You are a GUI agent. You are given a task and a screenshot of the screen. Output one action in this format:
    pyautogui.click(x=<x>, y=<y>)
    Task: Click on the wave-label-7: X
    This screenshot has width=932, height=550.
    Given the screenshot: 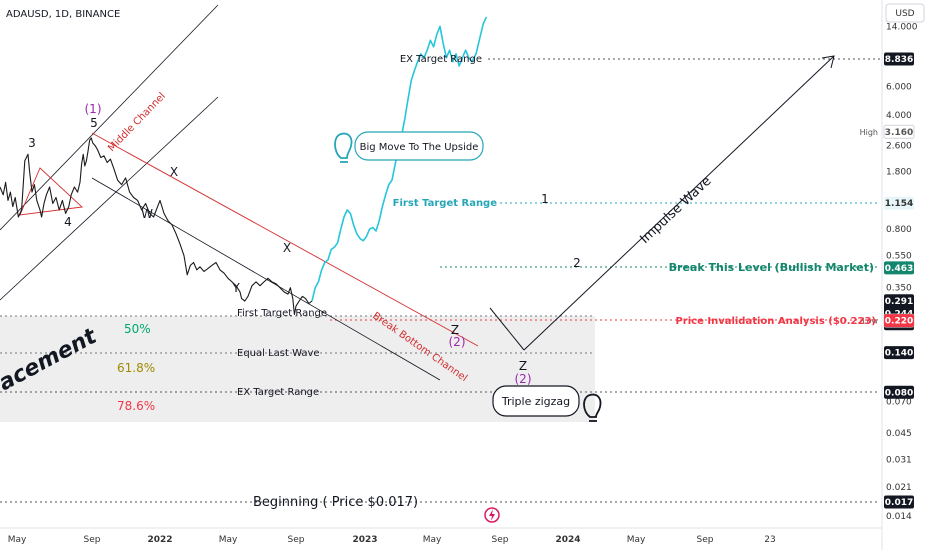 What is the action you would take?
    pyautogui.click(x=287, y=248)
    